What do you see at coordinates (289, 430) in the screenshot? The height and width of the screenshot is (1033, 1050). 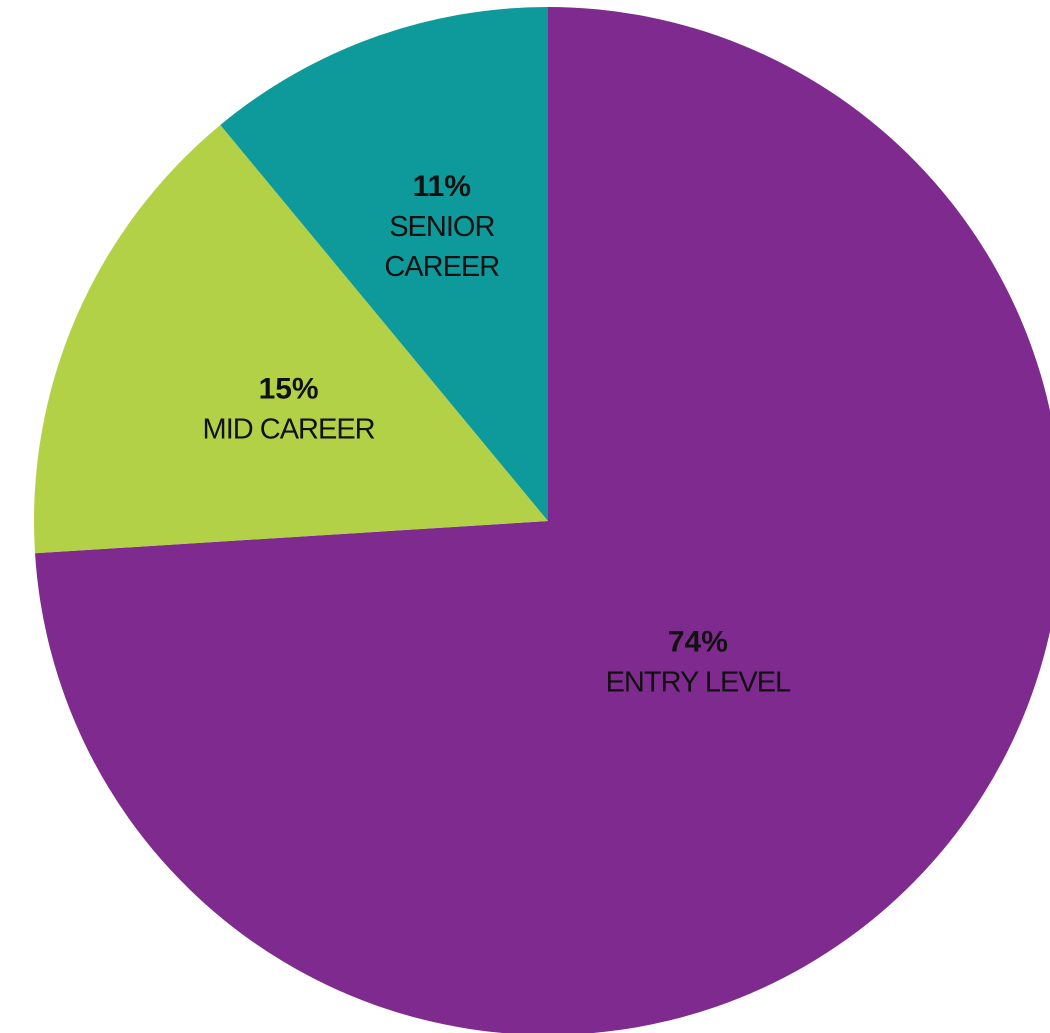 I see `pie-category-label: MID CAREER` at bounding box center [289, 430].